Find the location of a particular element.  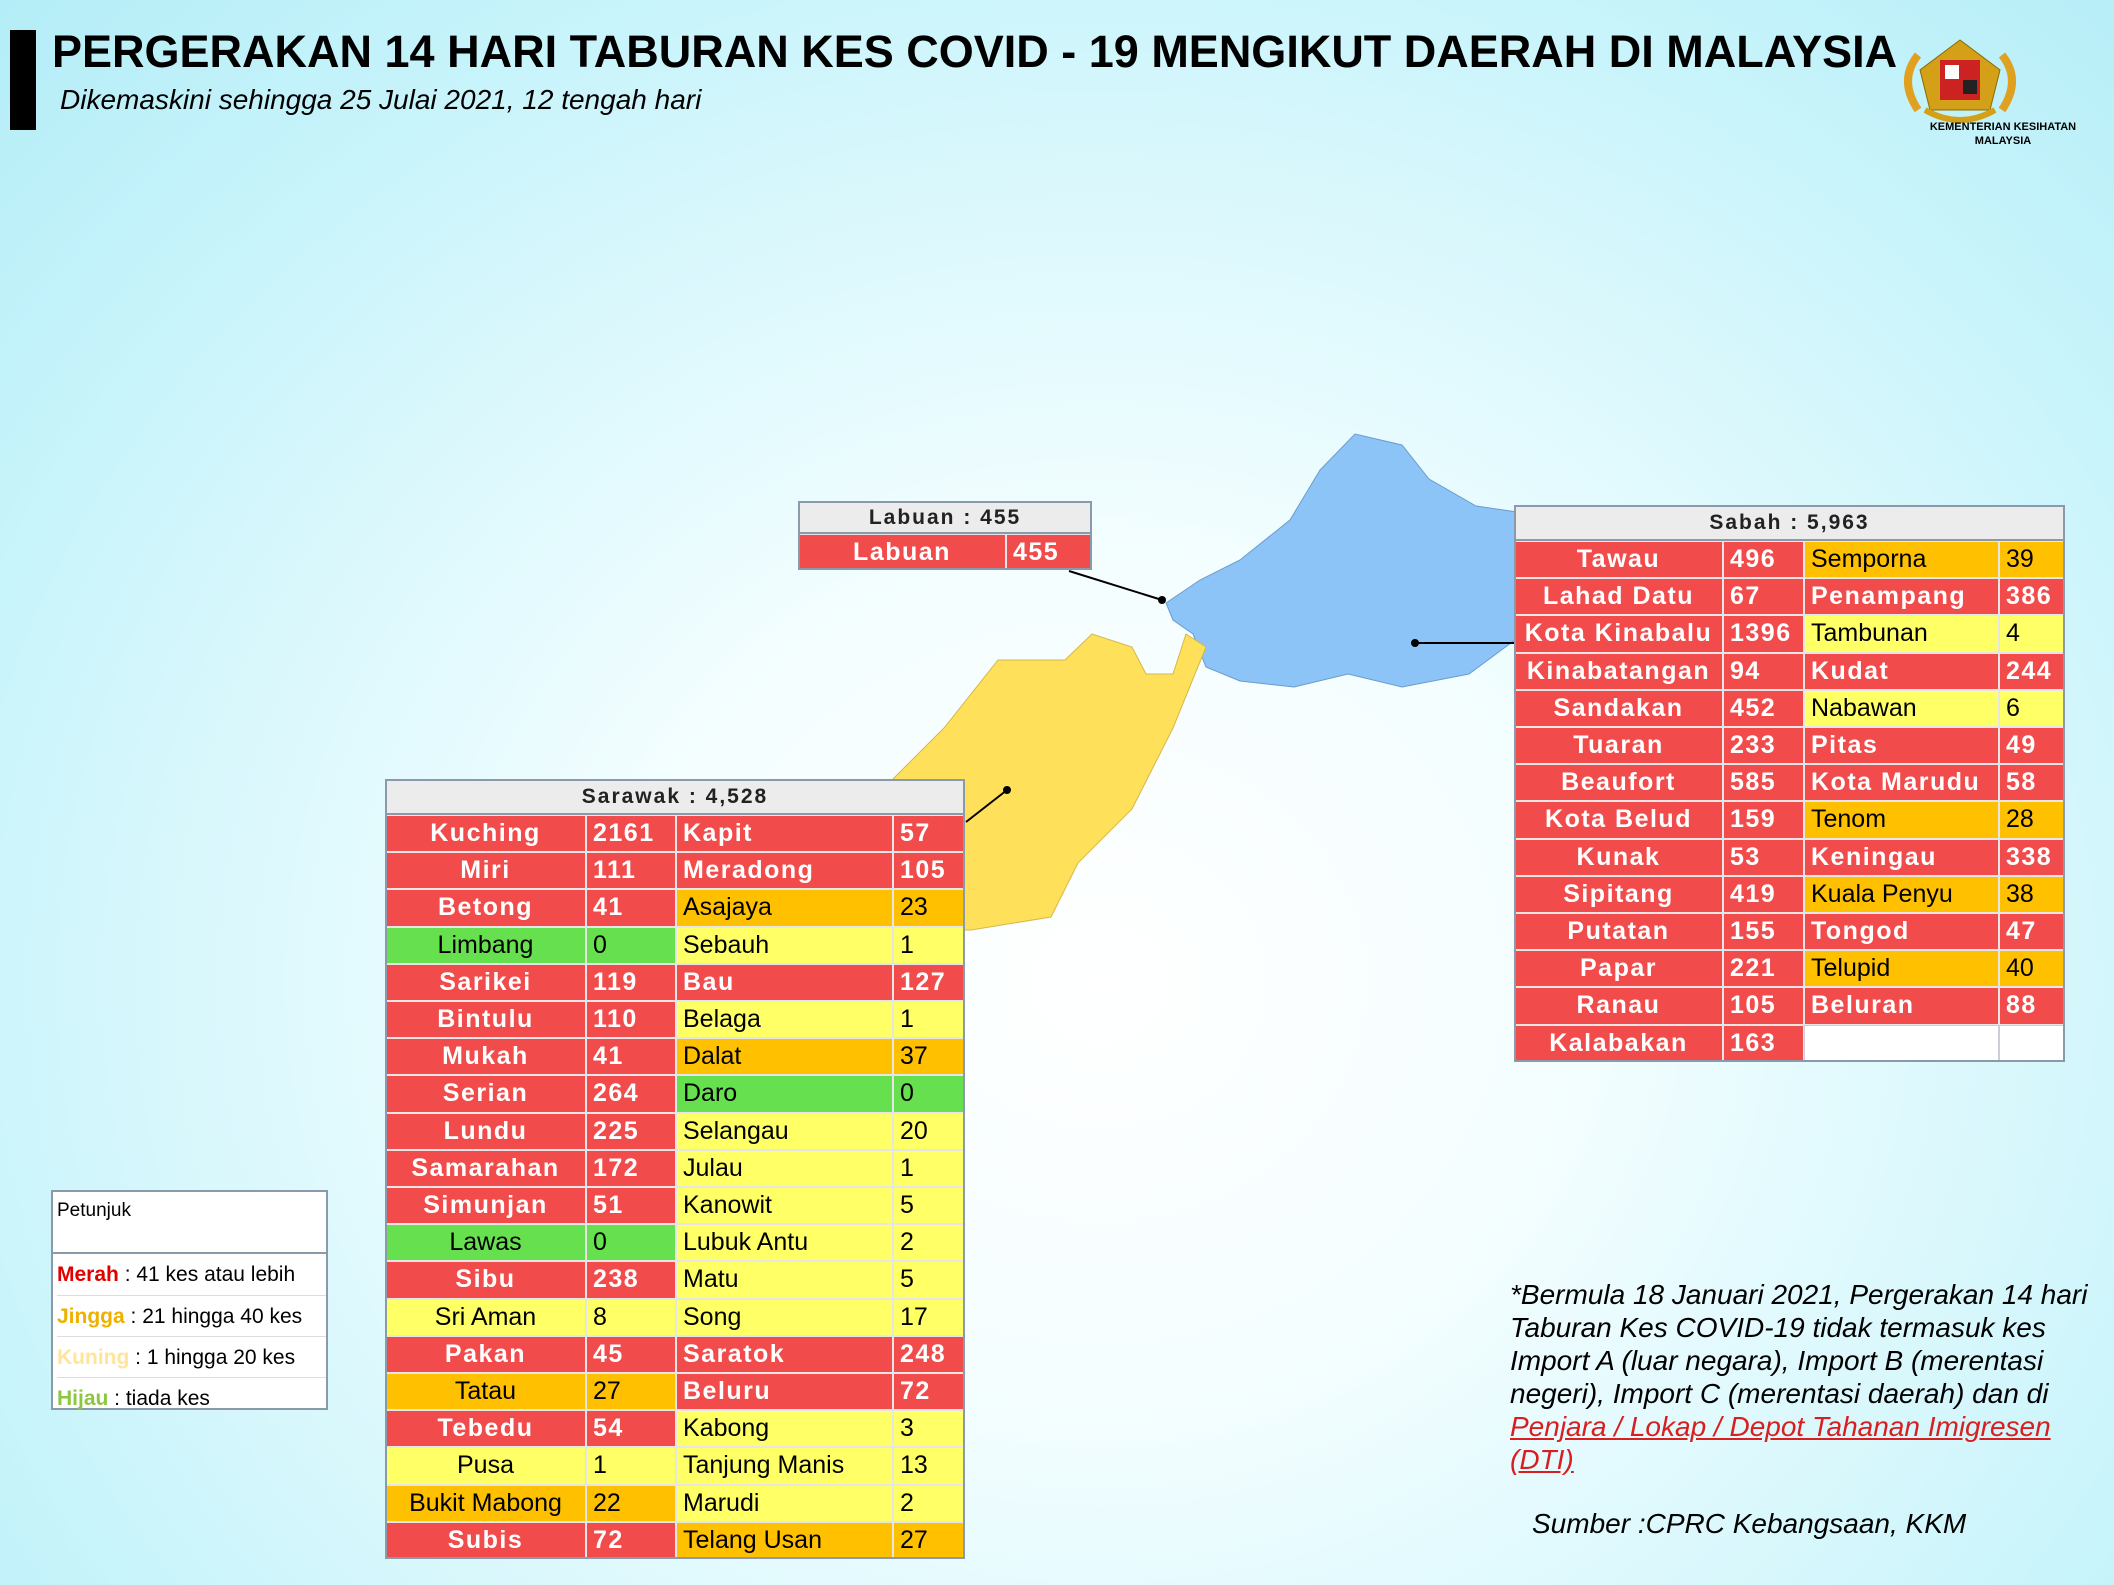

district-name: Pakan is located at coordinates (485, 1354).